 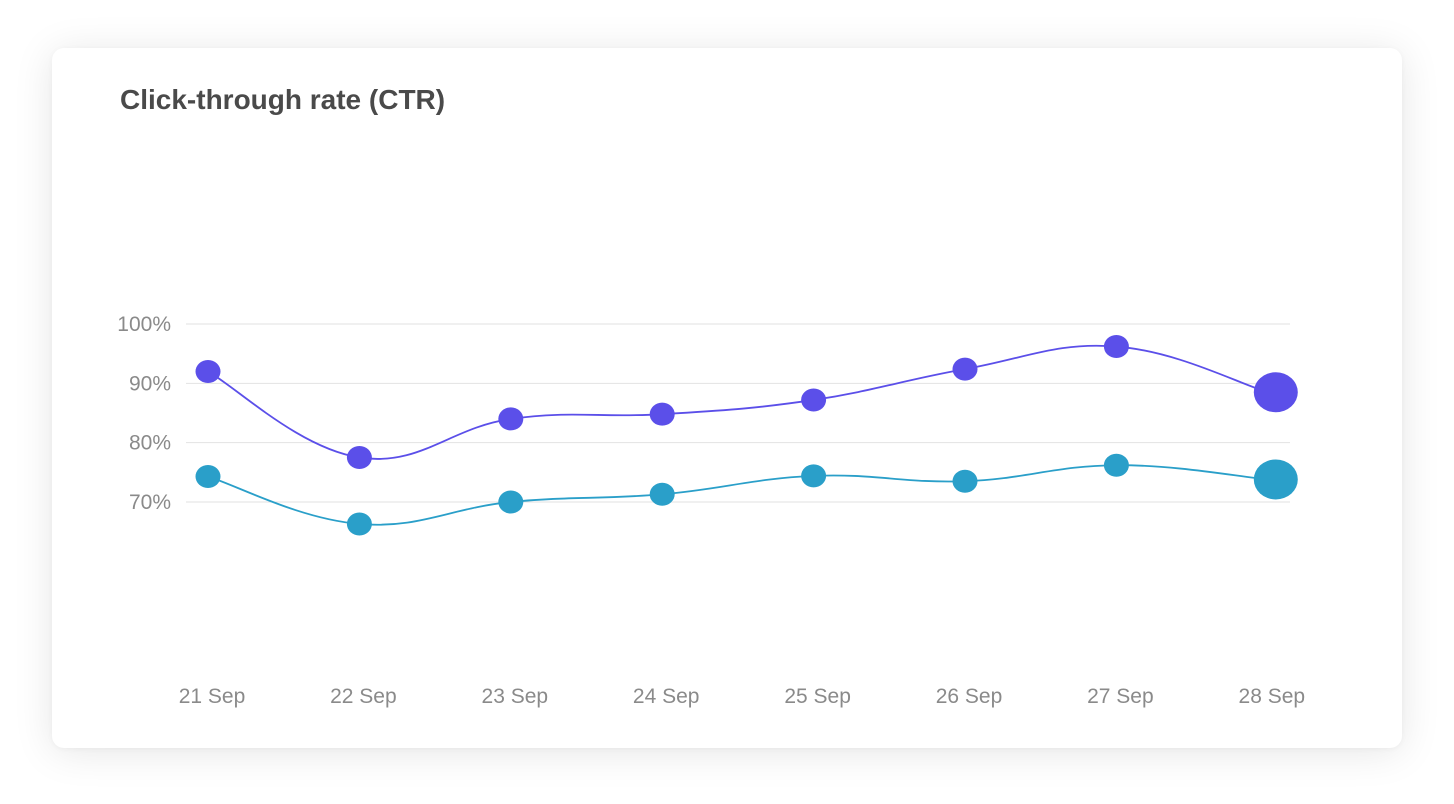 What do you see at coordinates (969, 696) in the screenshot?
I see `x-tick-label: 26 Sep` at bounding box center [969, 696].